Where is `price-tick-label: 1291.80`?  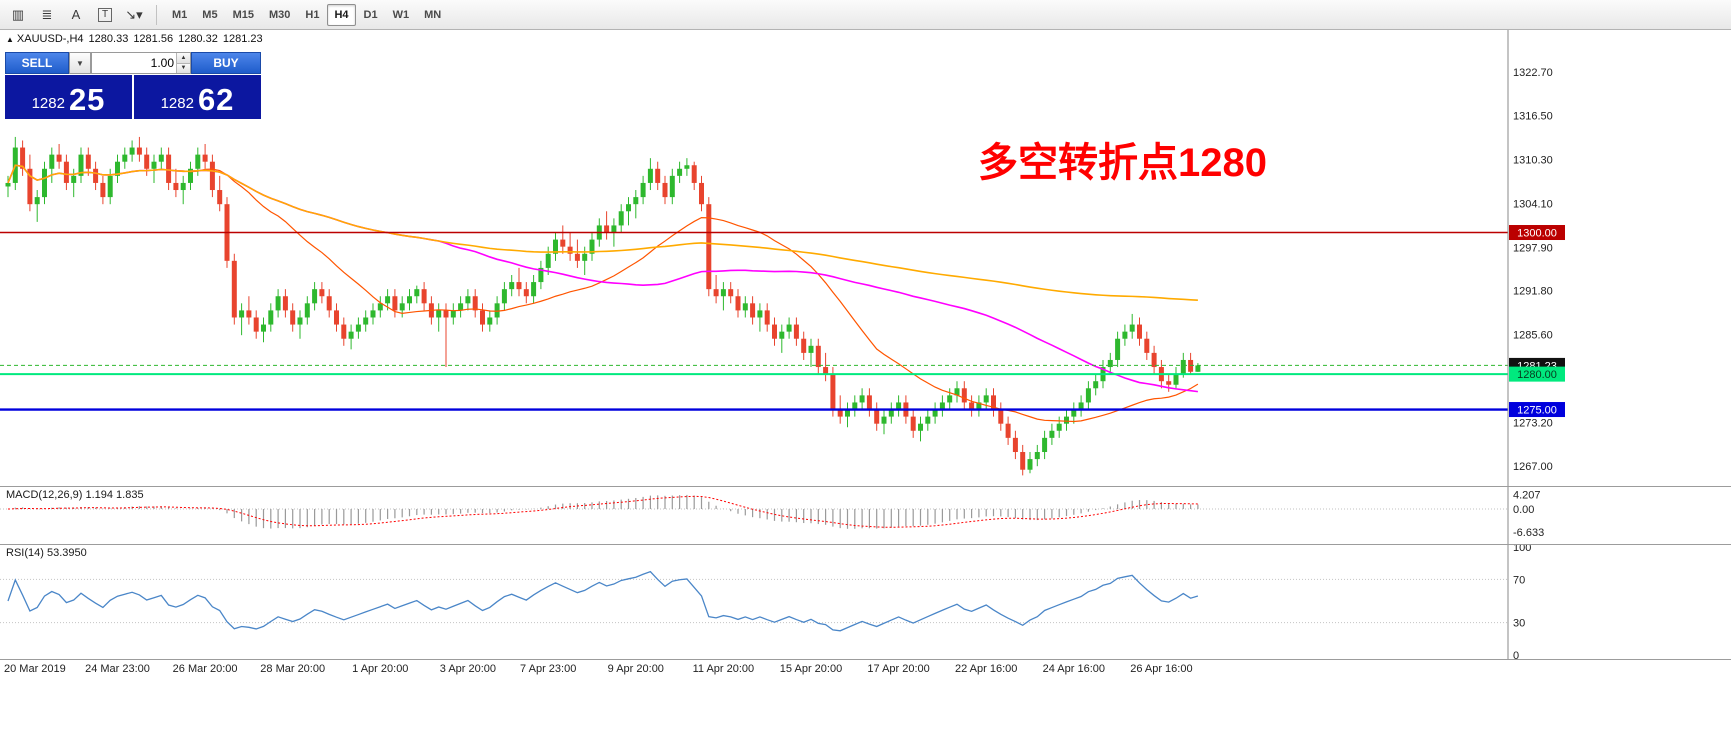 price-tick-label: 1291.80 is located at coordinates (1533, 292).